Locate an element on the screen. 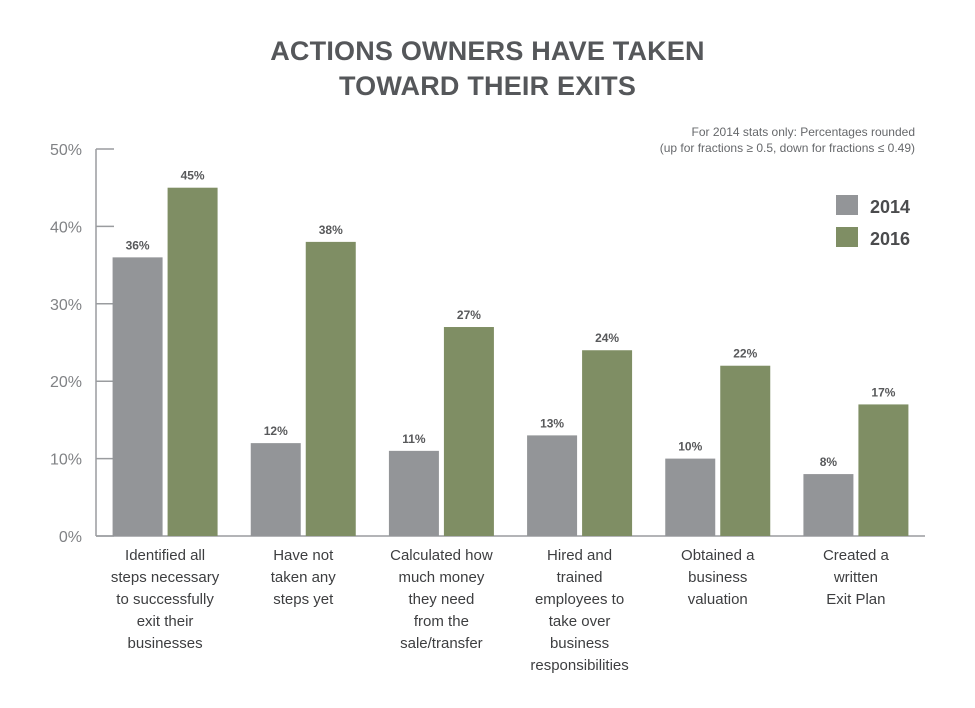  x-category-label: Created a written Exit Plan is located at coordinates (856, 578).